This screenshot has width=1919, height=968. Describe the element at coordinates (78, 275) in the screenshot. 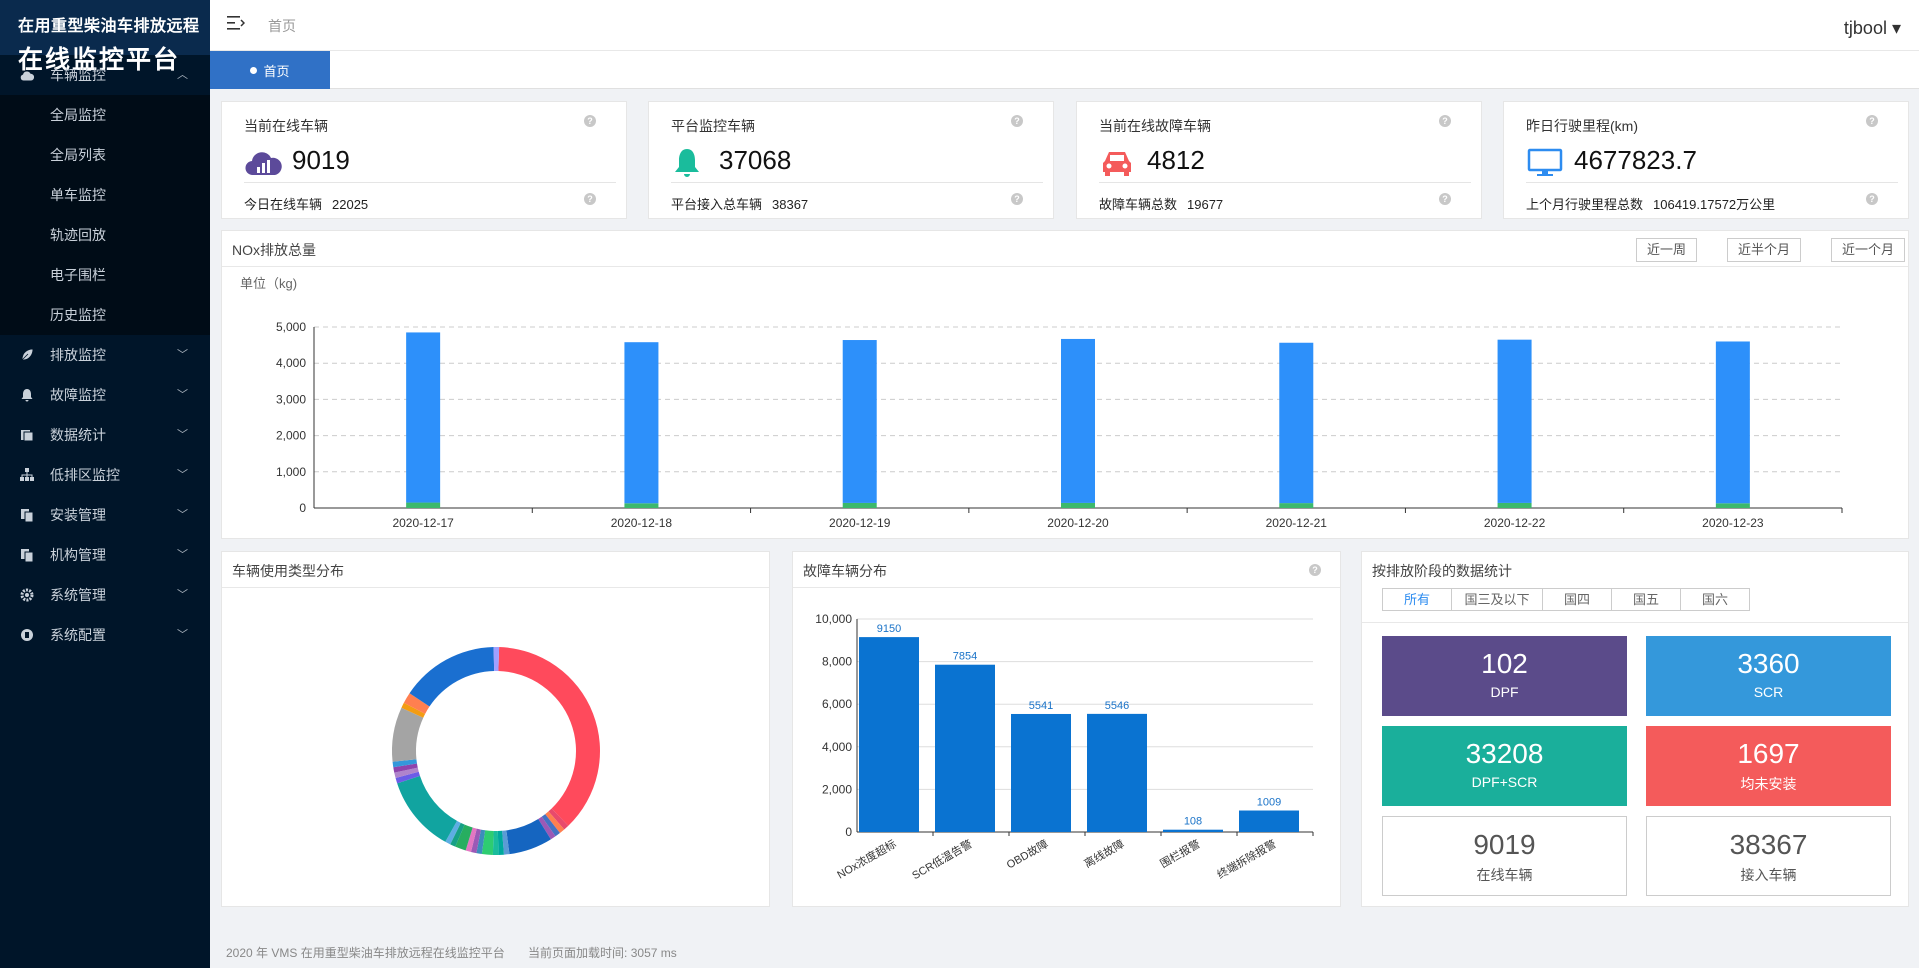

I see `sidebar-sub-item: 电子围栏` at that location.